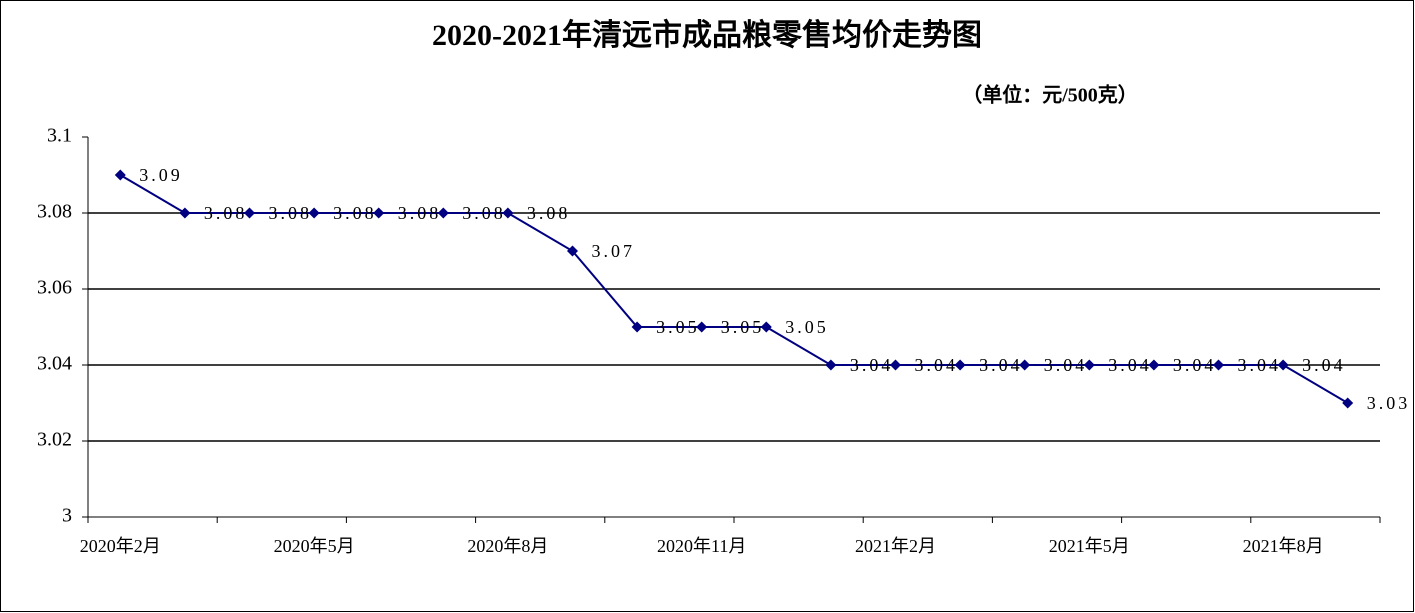  What do you see at coordinates (54, 440) in the screenshot?
I see `y-tick-label: 3.02` at bounding box center [54, 440].